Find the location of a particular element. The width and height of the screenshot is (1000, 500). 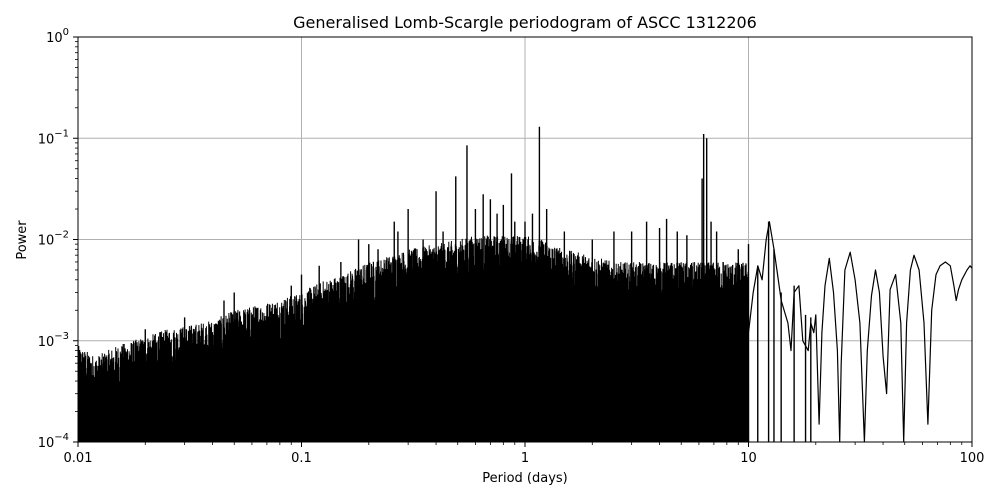

y-tick-label: 10⁰ is located at coordinates (57, 36).